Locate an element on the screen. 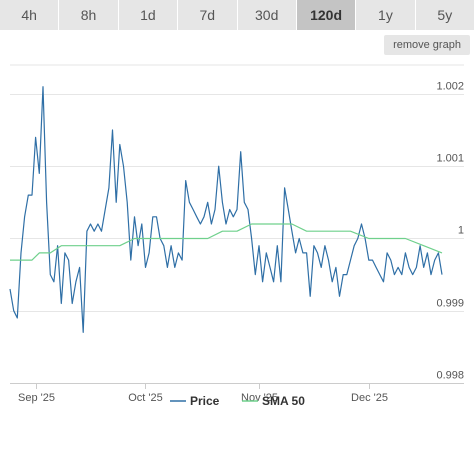  y-tick-label: 1.001 is located at coordinates (450, 159).